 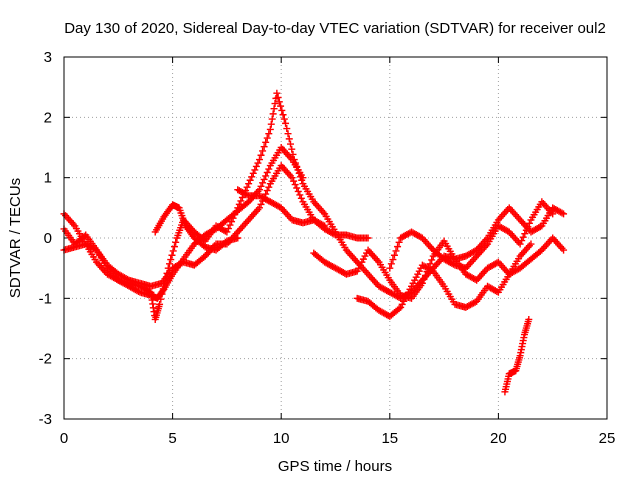 I want to click on x-tick-label: 20, so click(x=498, y=438).